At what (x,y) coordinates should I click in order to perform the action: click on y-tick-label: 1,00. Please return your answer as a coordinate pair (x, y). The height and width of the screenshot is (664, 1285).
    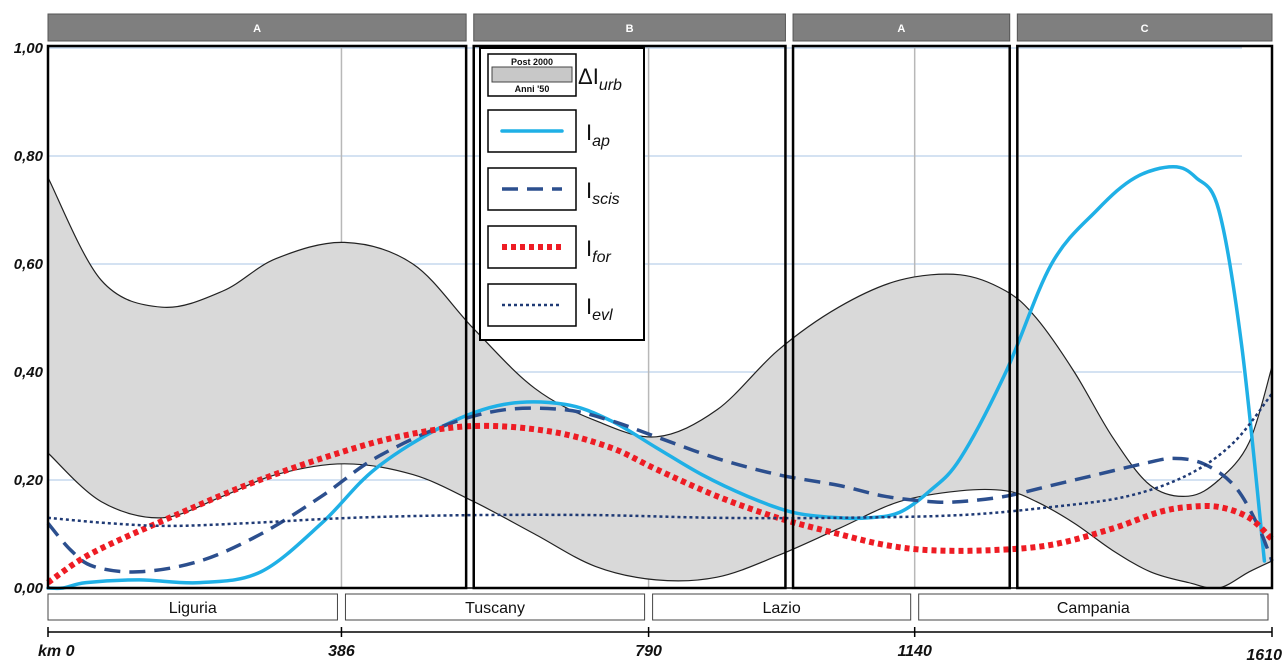
    Looking at the image, I should click on (29, 48).